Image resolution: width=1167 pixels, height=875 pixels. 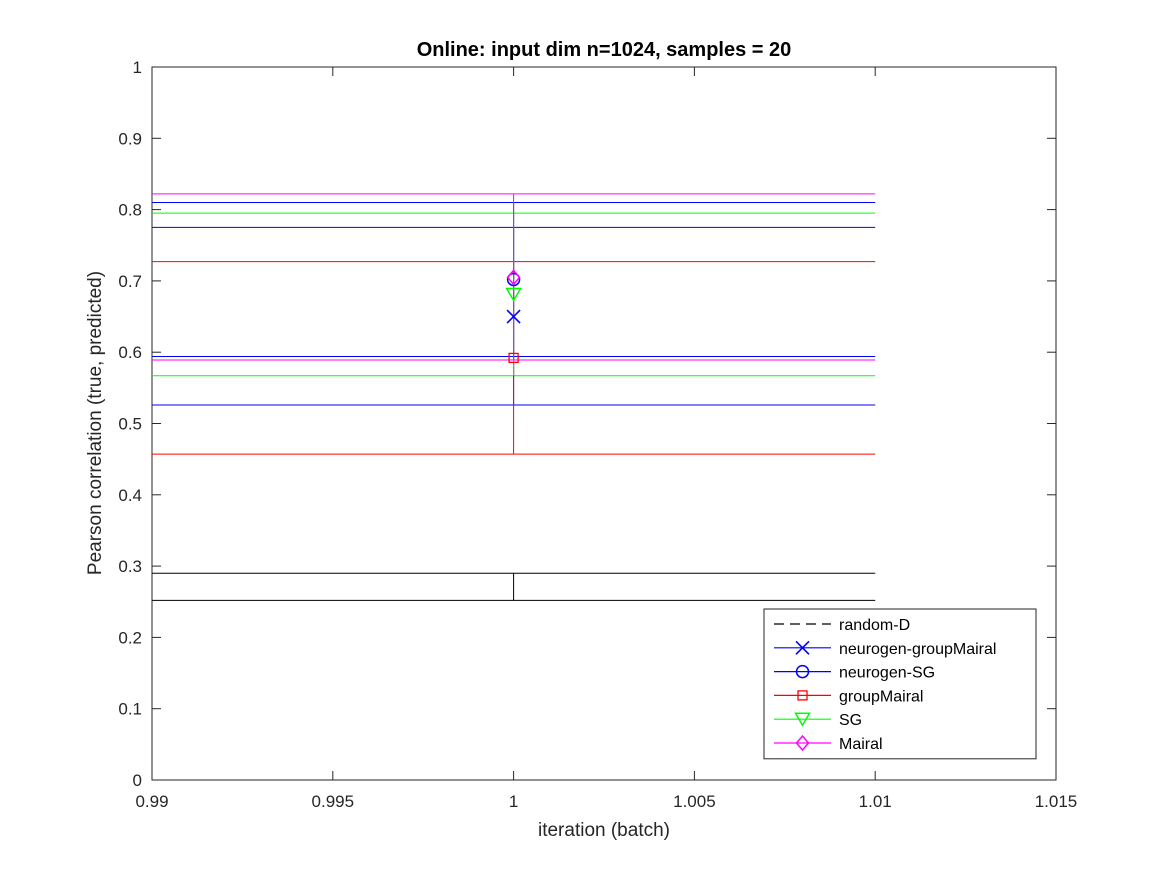 What do you see at coordinates (130, 709) in the screenshot?
I see `y-tick-label: 0.1` at bounding box center [130, 709].